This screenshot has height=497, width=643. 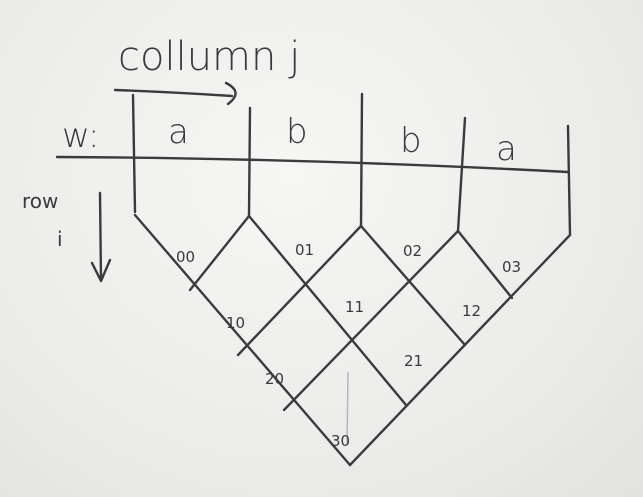 What do you see at coordinates (178, 132) in the screenshot?
I see `letter-0: a` at bounding box center [178, 132].